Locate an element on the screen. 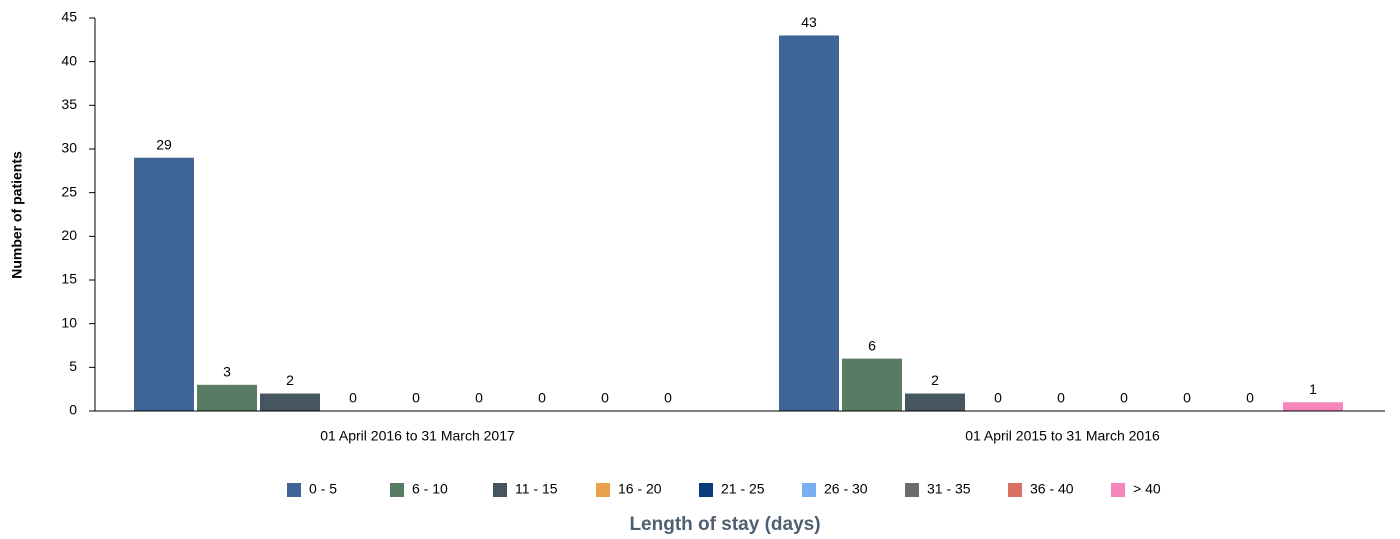 The height and width of the screenshot is (539, 1400). y-tick-label: 15 is located at coordinates (69, 279).